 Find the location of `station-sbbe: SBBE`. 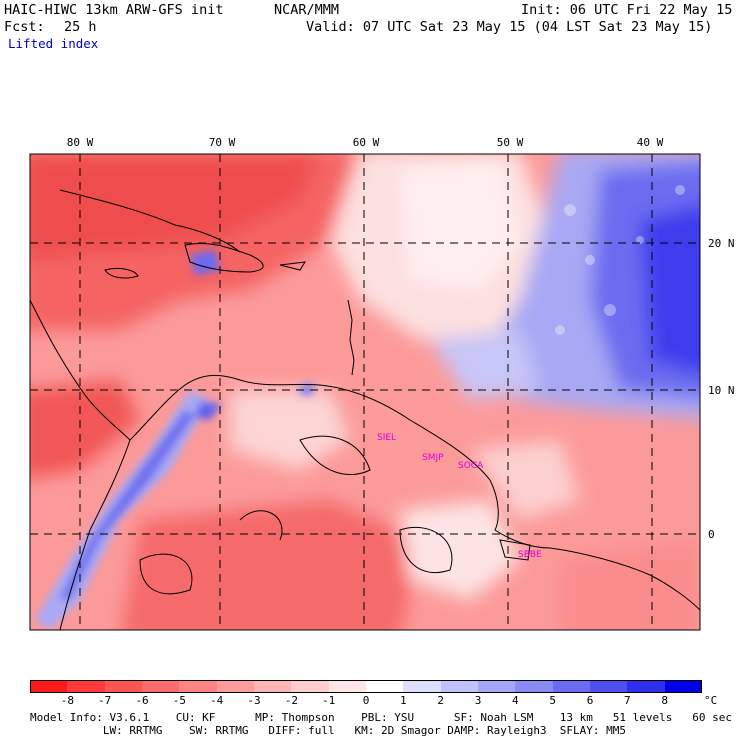

station-sbbe: SBBE is located at coordinates (530, 555).